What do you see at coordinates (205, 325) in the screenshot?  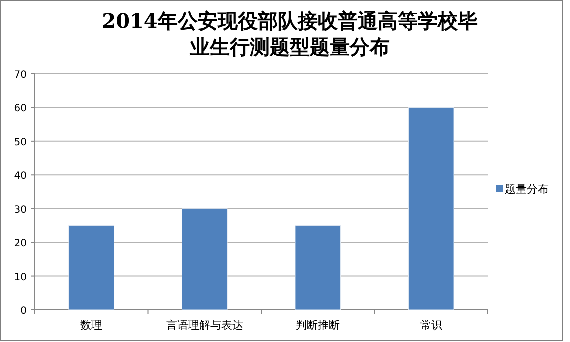 I see `x-tick-label: 言语理解与表达` at bounding box center [205, 325].